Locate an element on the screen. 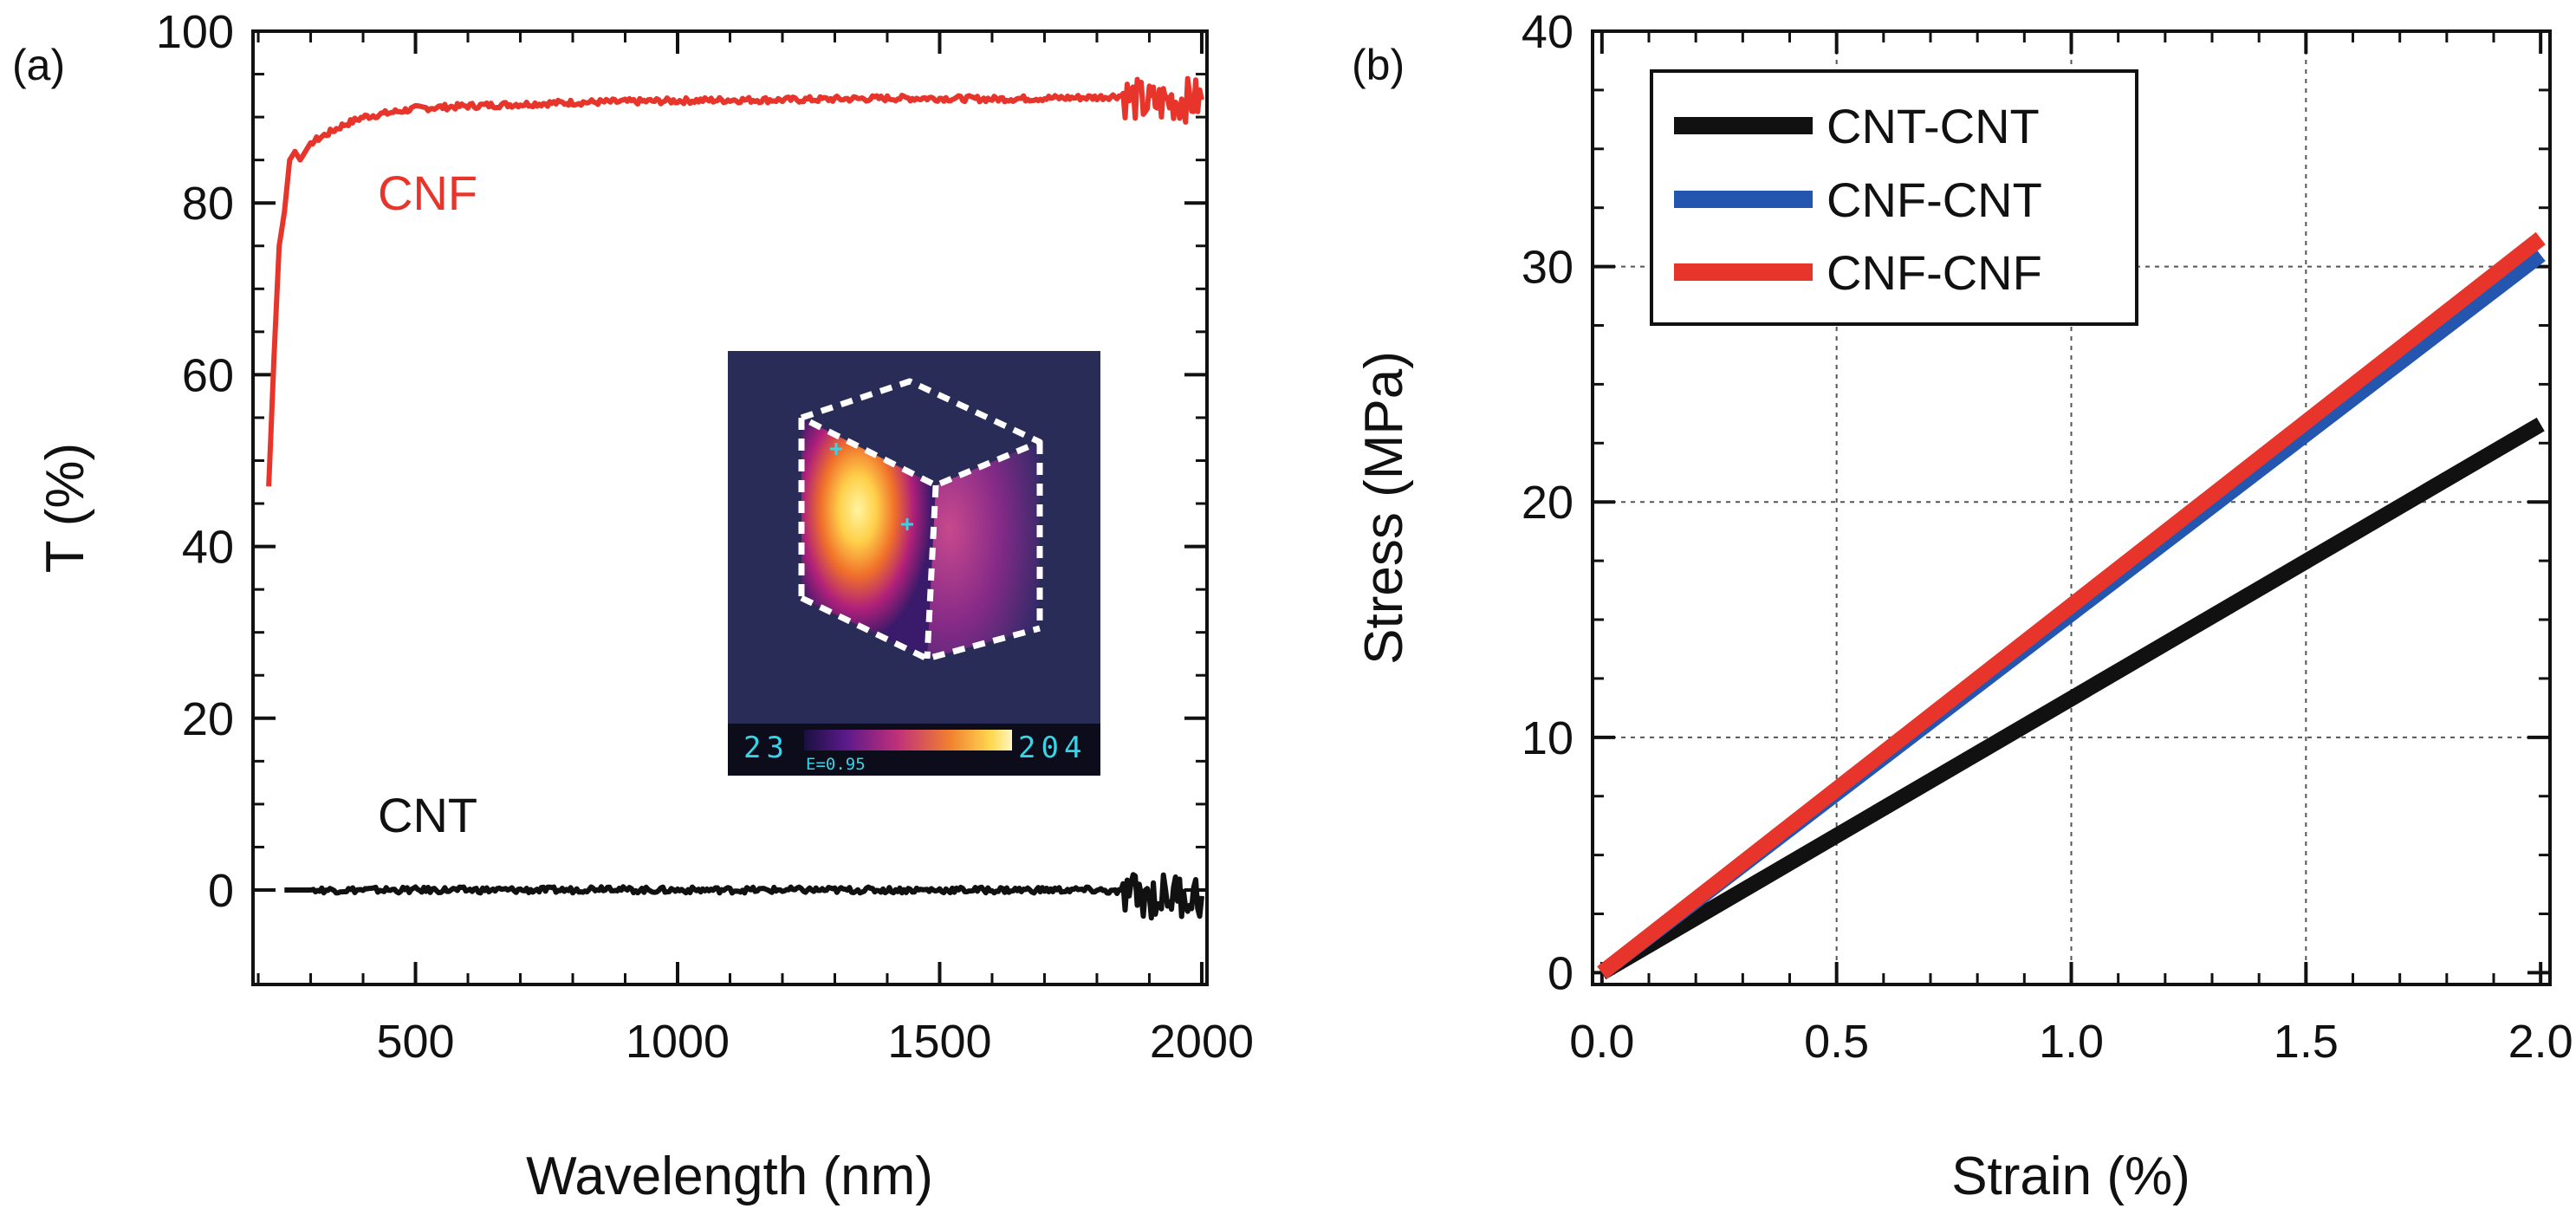 This screenshot has height=1228, width=2576. panel-a-x-tick-label: 500 is located at coordinates (415, 1042).